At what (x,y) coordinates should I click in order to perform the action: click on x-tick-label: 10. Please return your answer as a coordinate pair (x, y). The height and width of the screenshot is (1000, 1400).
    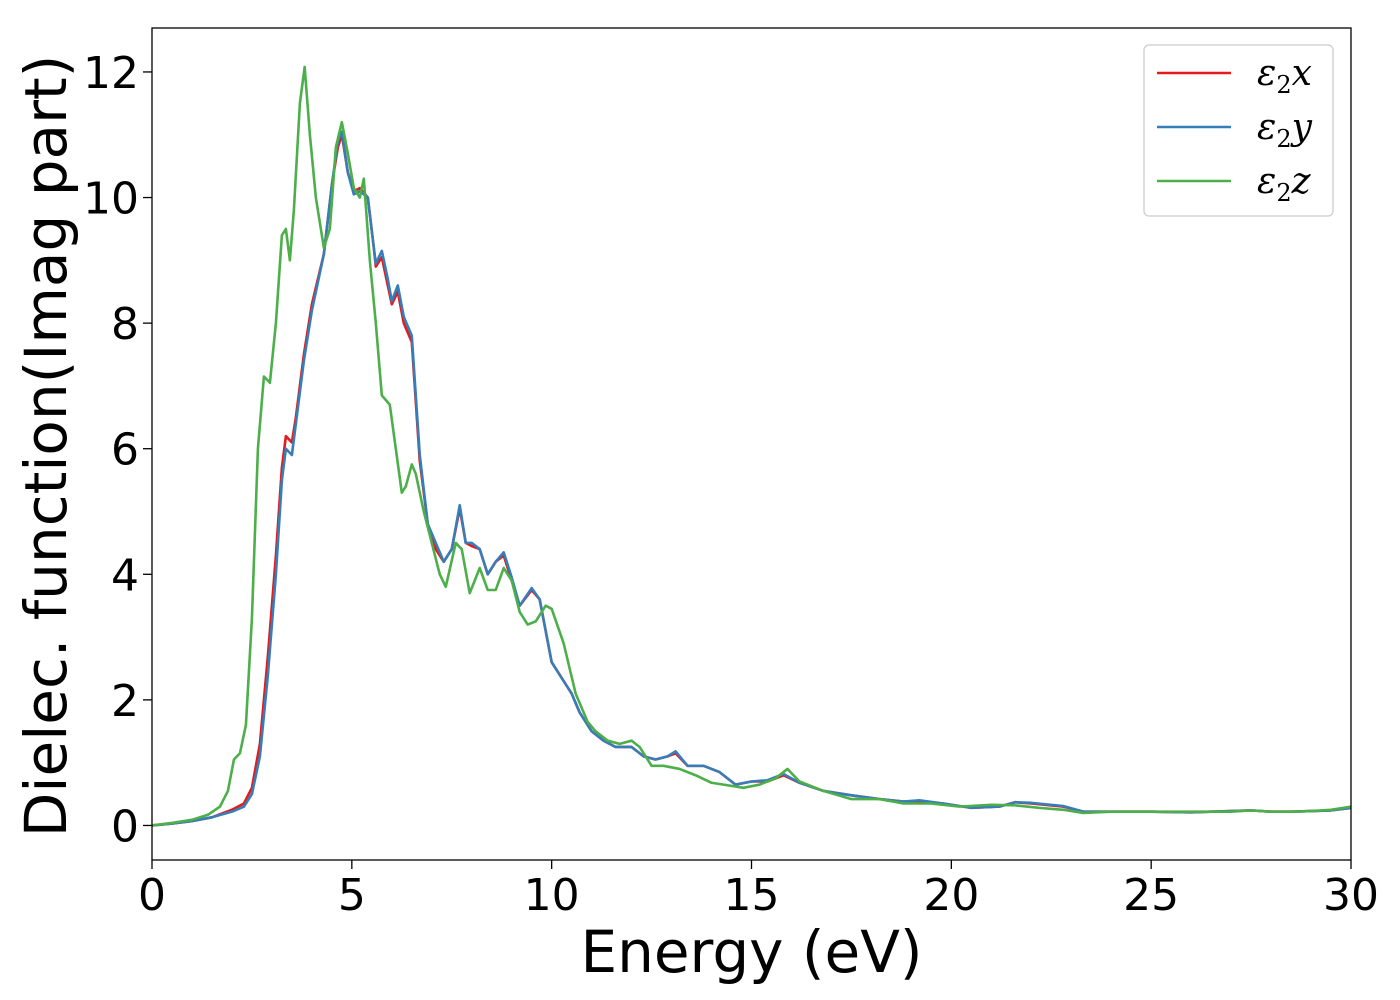
    Looking at the image, I should click on (552, 895).